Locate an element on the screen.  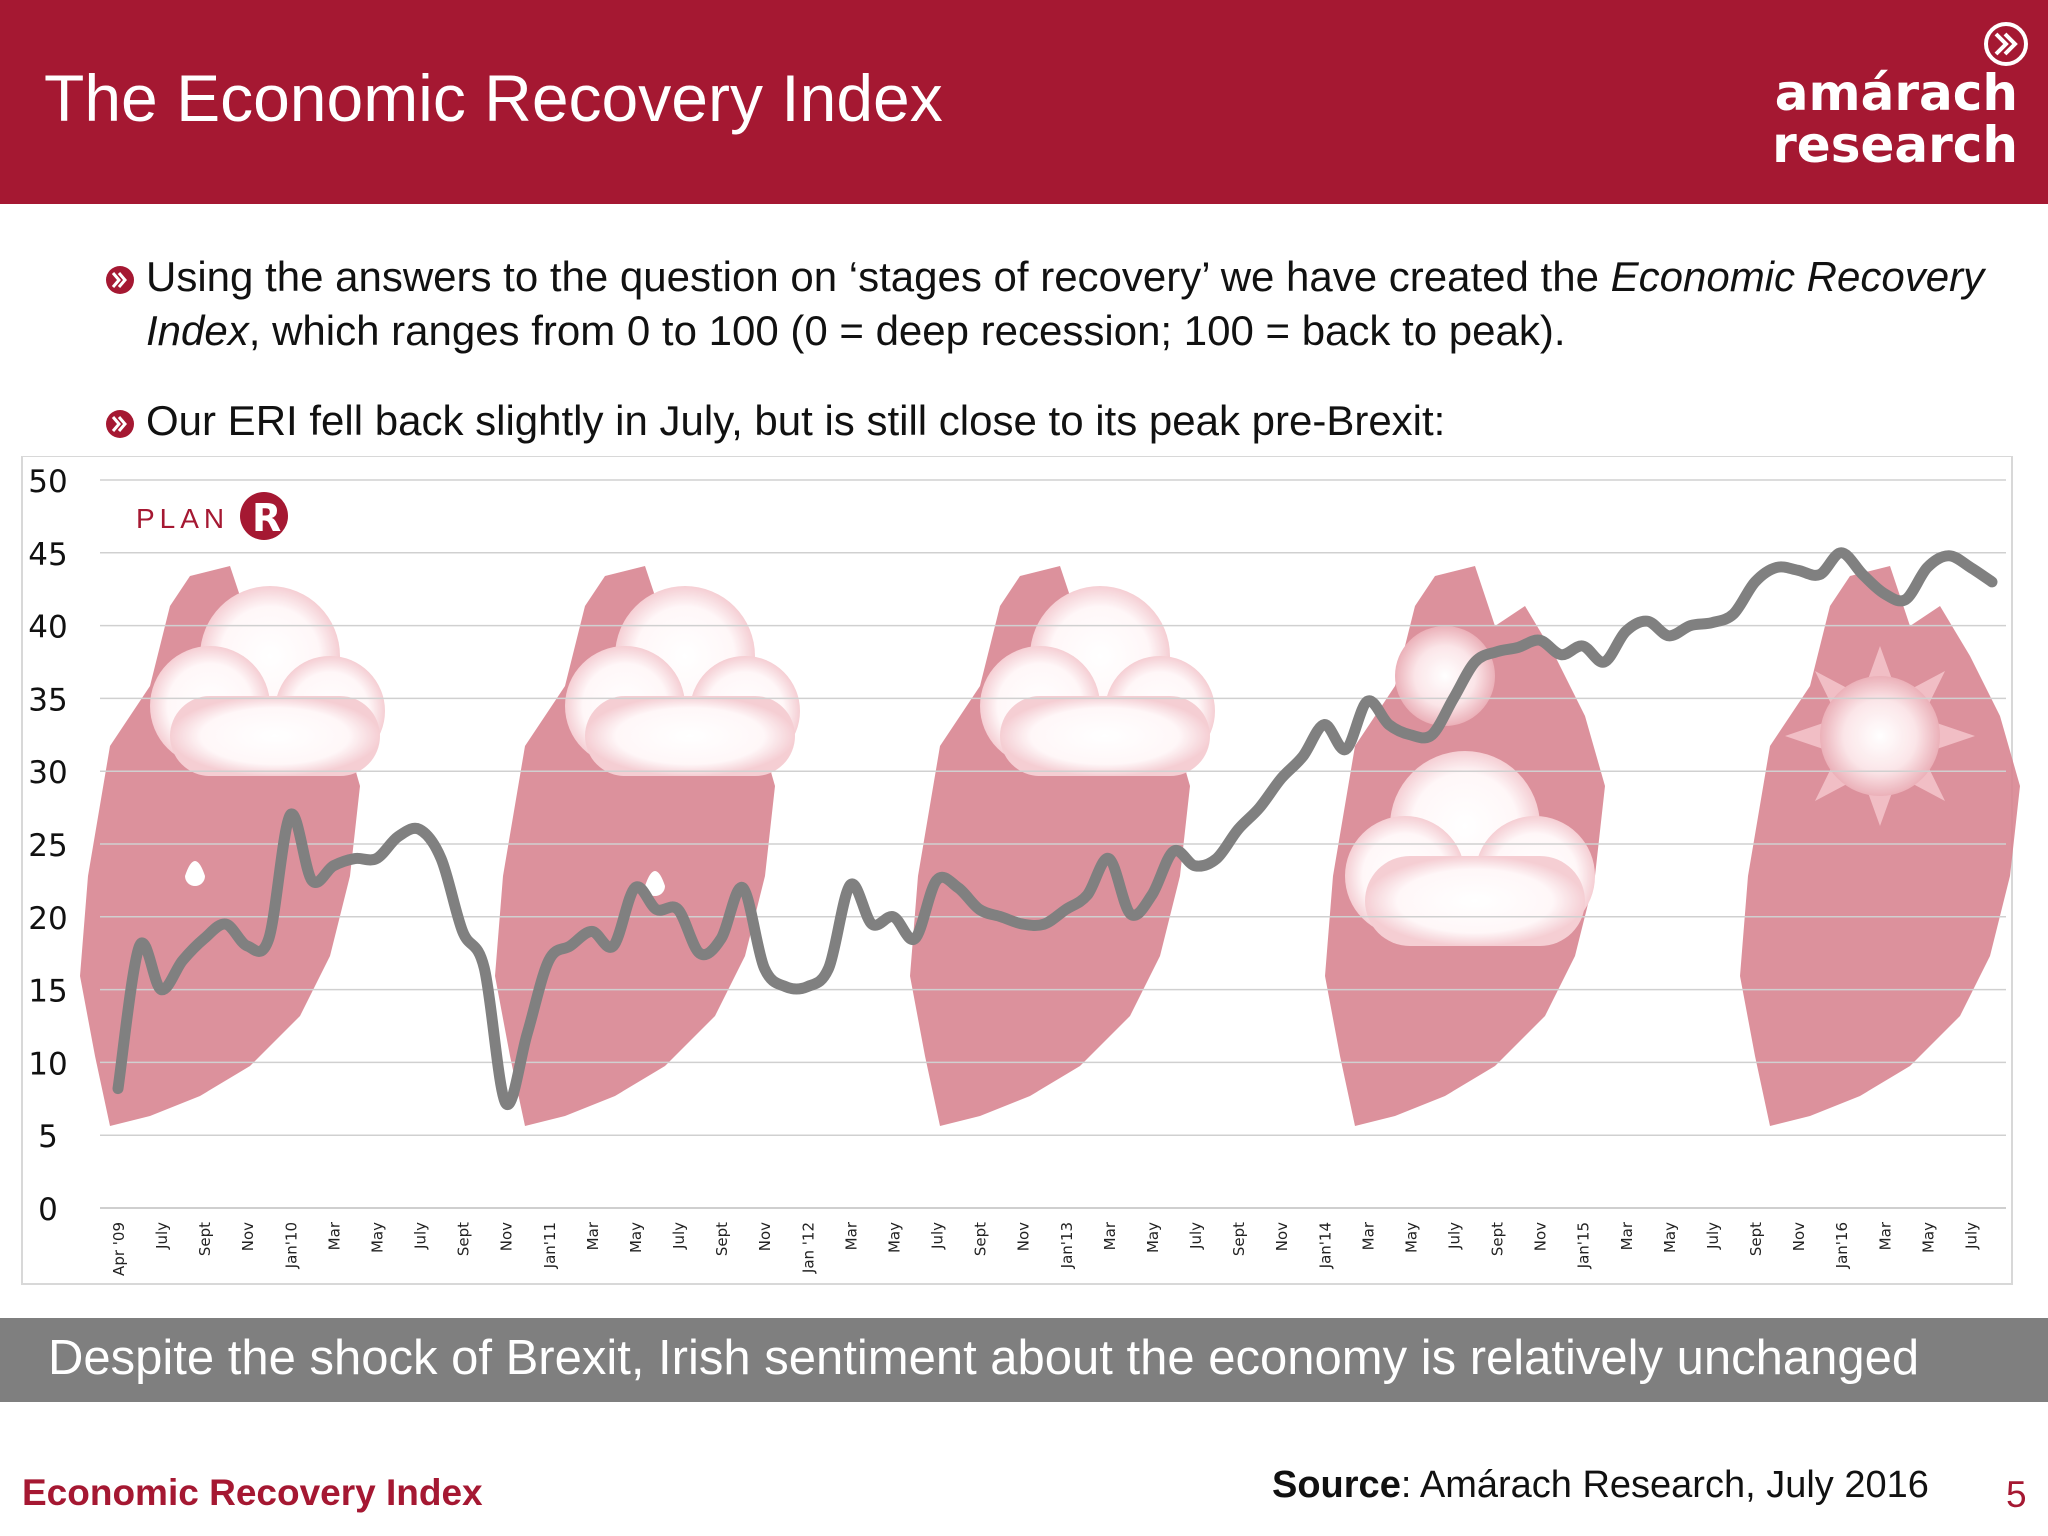
y-tick-label: 45 is located at coordinates (47, 555).